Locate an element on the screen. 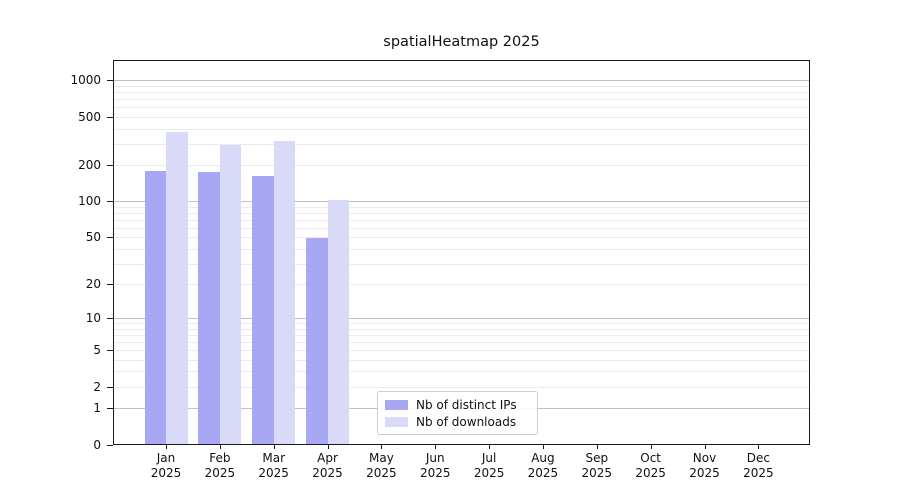 The height and width of the screenshot is (500, 900). x-tick-label-oct: Oct 2025 is located at coordinates (650, 465).